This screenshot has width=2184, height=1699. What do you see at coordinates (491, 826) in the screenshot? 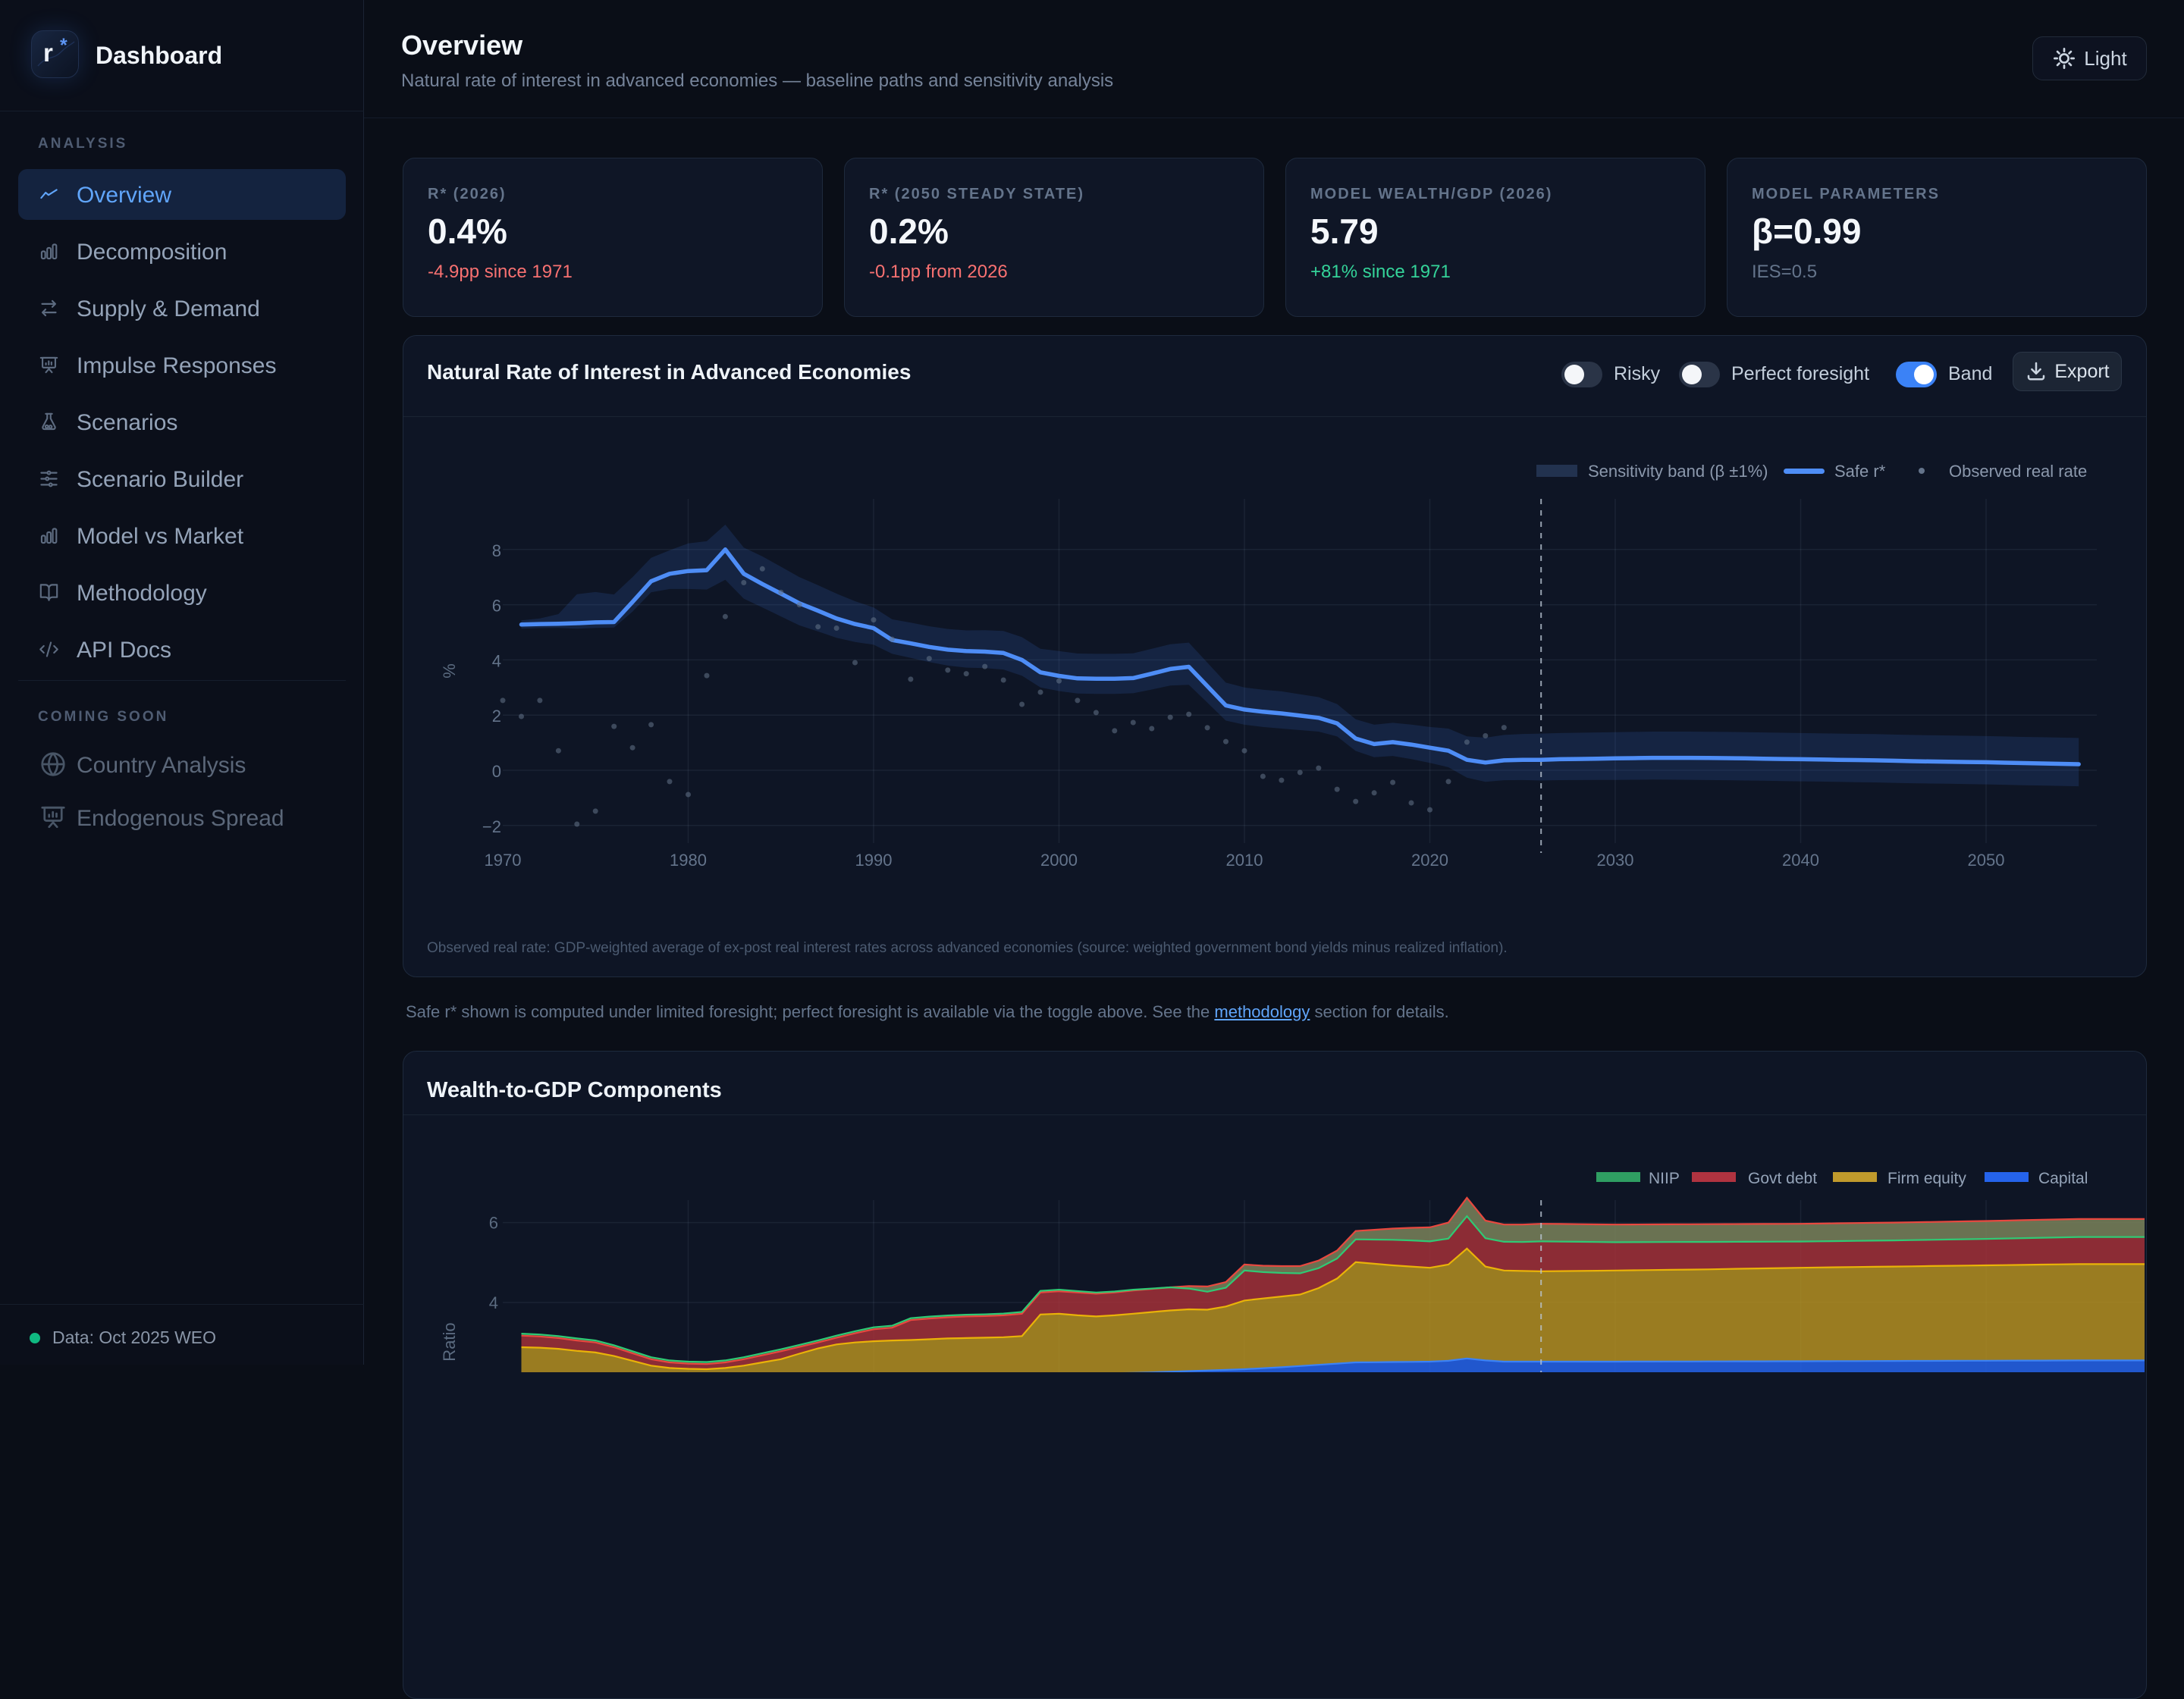
I see `svg-text: −2` at bounding box center [491, 826].